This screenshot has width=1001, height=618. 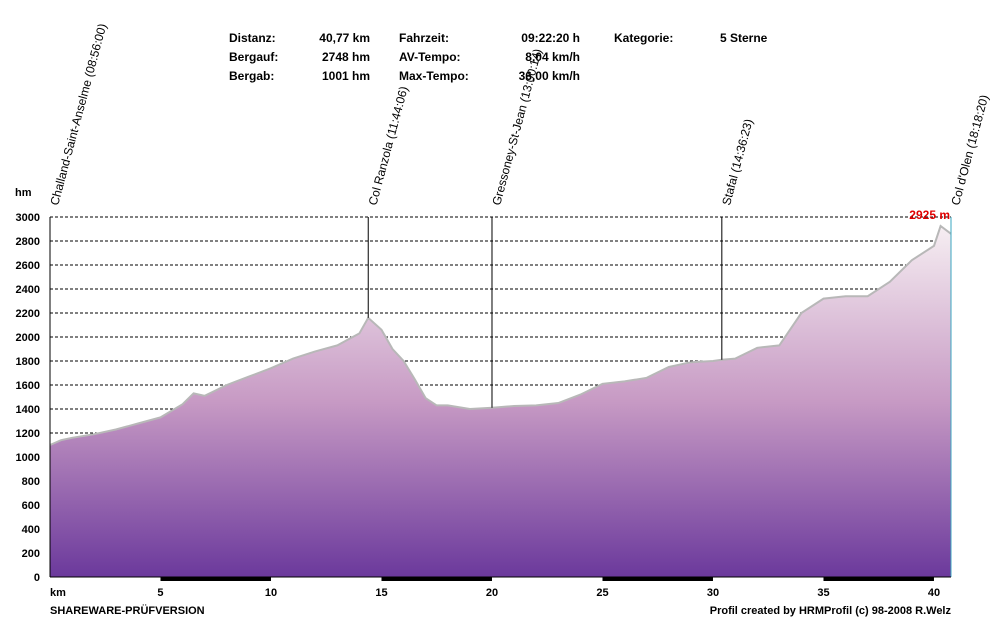 What do you see at coordinates (78, 114) in the screenshot?
I see `waypoint-label: Challand-Saint-Anselme (08:56:00)` at bounding box center [78, 114].